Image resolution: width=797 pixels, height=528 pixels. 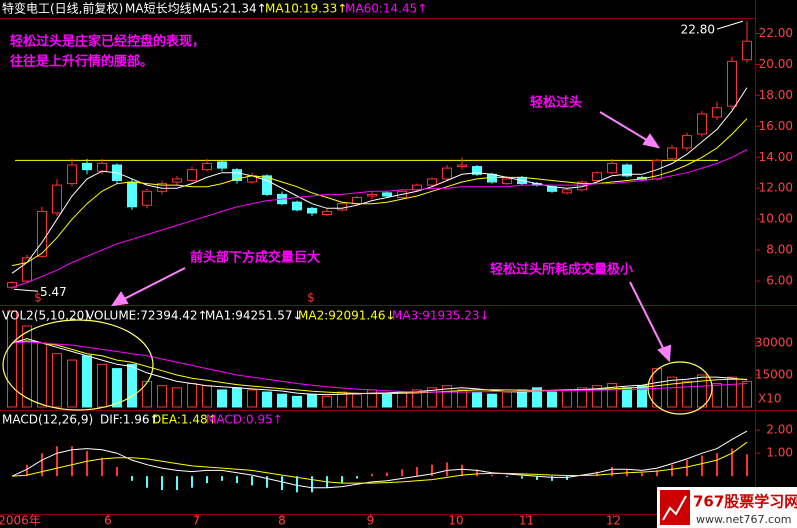 What do you see at coordinates (774, 375) in the screenshot?
I see `y-tick-label: 15000` at bounding box center [774, 375].